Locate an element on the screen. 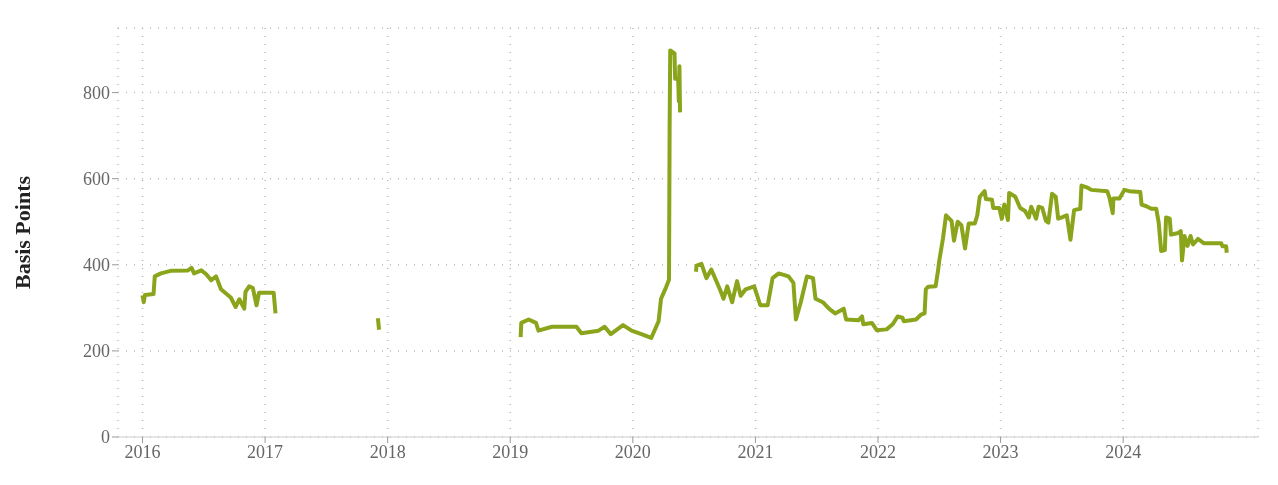 This screenshot has width=1278, height=485. y-tick-label: 400 is located at coordinates (96, 265).